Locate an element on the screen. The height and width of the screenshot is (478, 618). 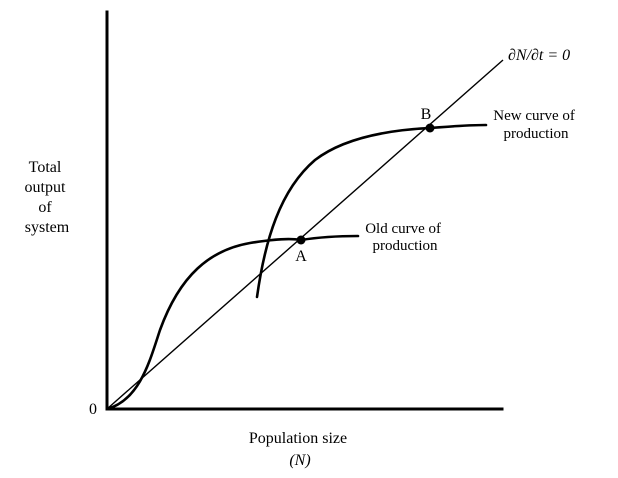
new-curve-label-line-2: production is located at coordinates (536, 134).